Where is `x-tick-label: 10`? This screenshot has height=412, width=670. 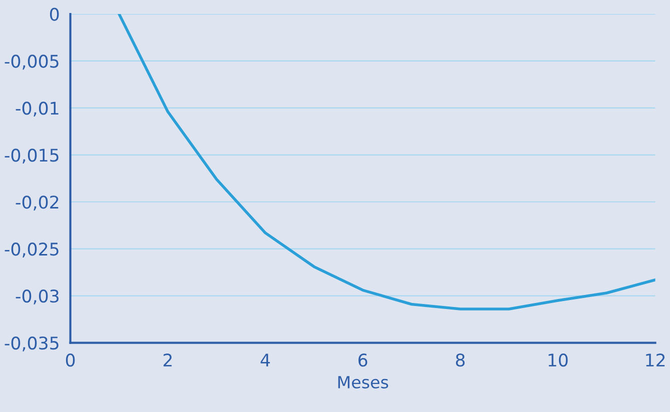 x-tick-label: 10 is located at coordinates (558, 360).